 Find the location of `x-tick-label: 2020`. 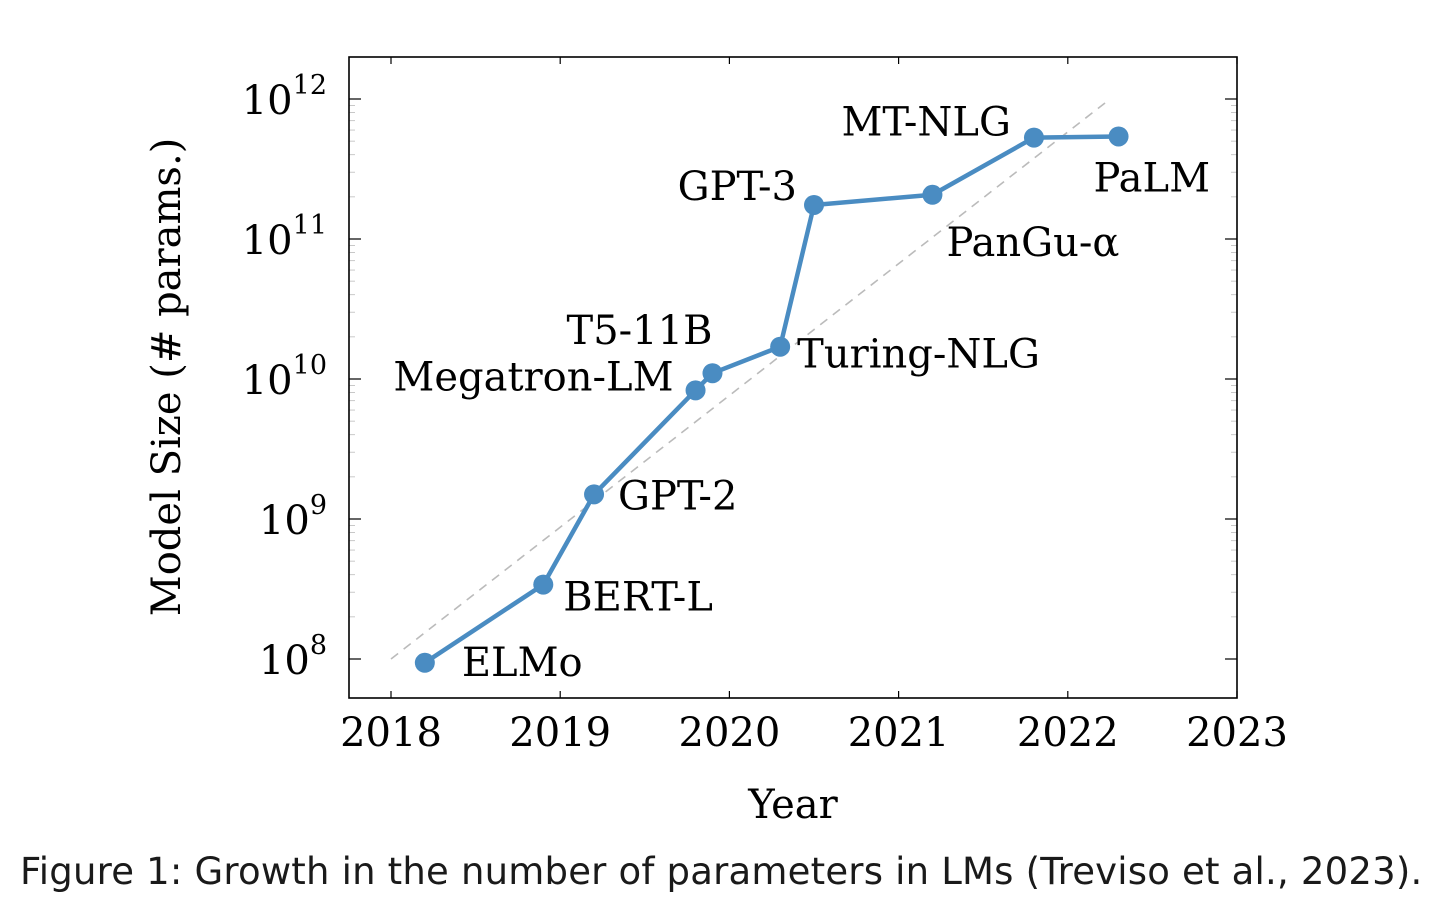

x-tick-label: 2020 is located at coordinates (730, 733).